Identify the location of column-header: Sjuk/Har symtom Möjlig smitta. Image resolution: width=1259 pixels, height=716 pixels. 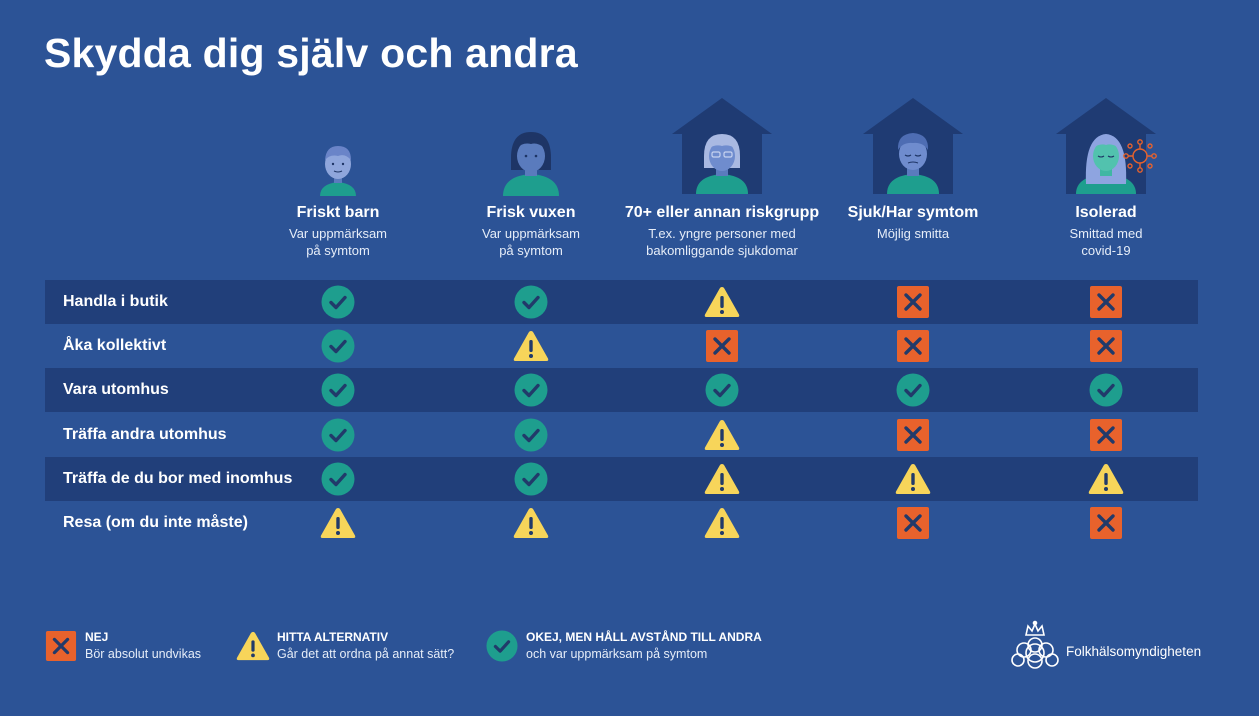
(913, 169).